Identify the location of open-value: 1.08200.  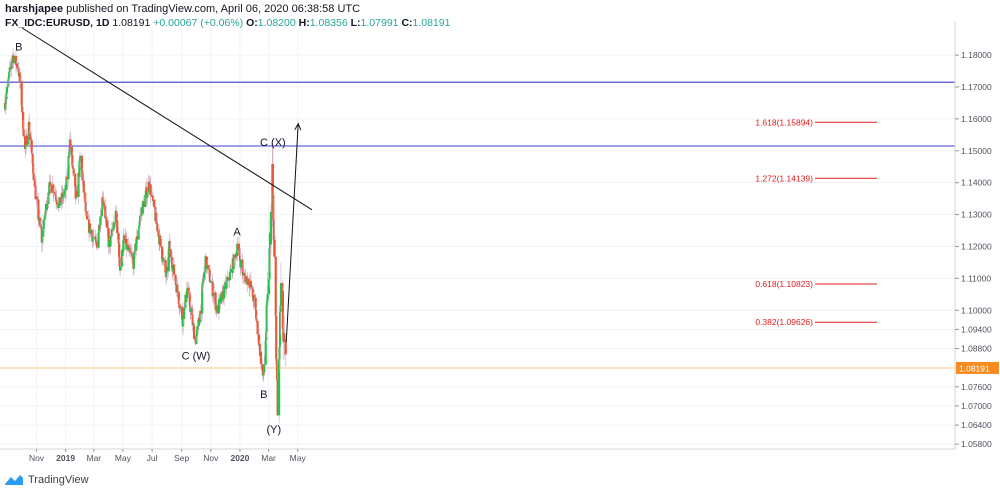
(276, 23).